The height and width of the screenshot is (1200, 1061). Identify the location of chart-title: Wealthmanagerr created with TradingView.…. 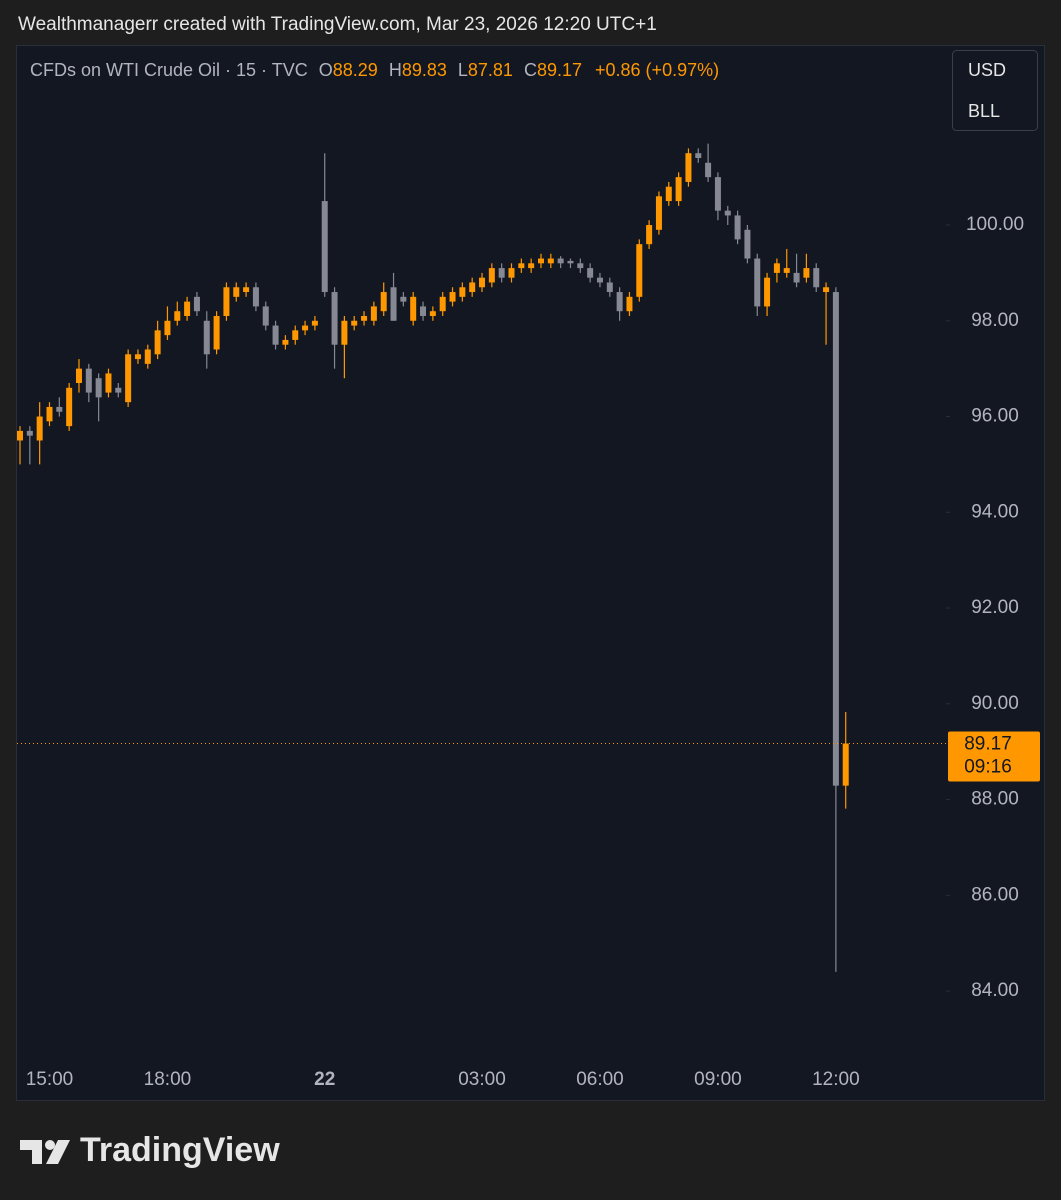
(337, 24).